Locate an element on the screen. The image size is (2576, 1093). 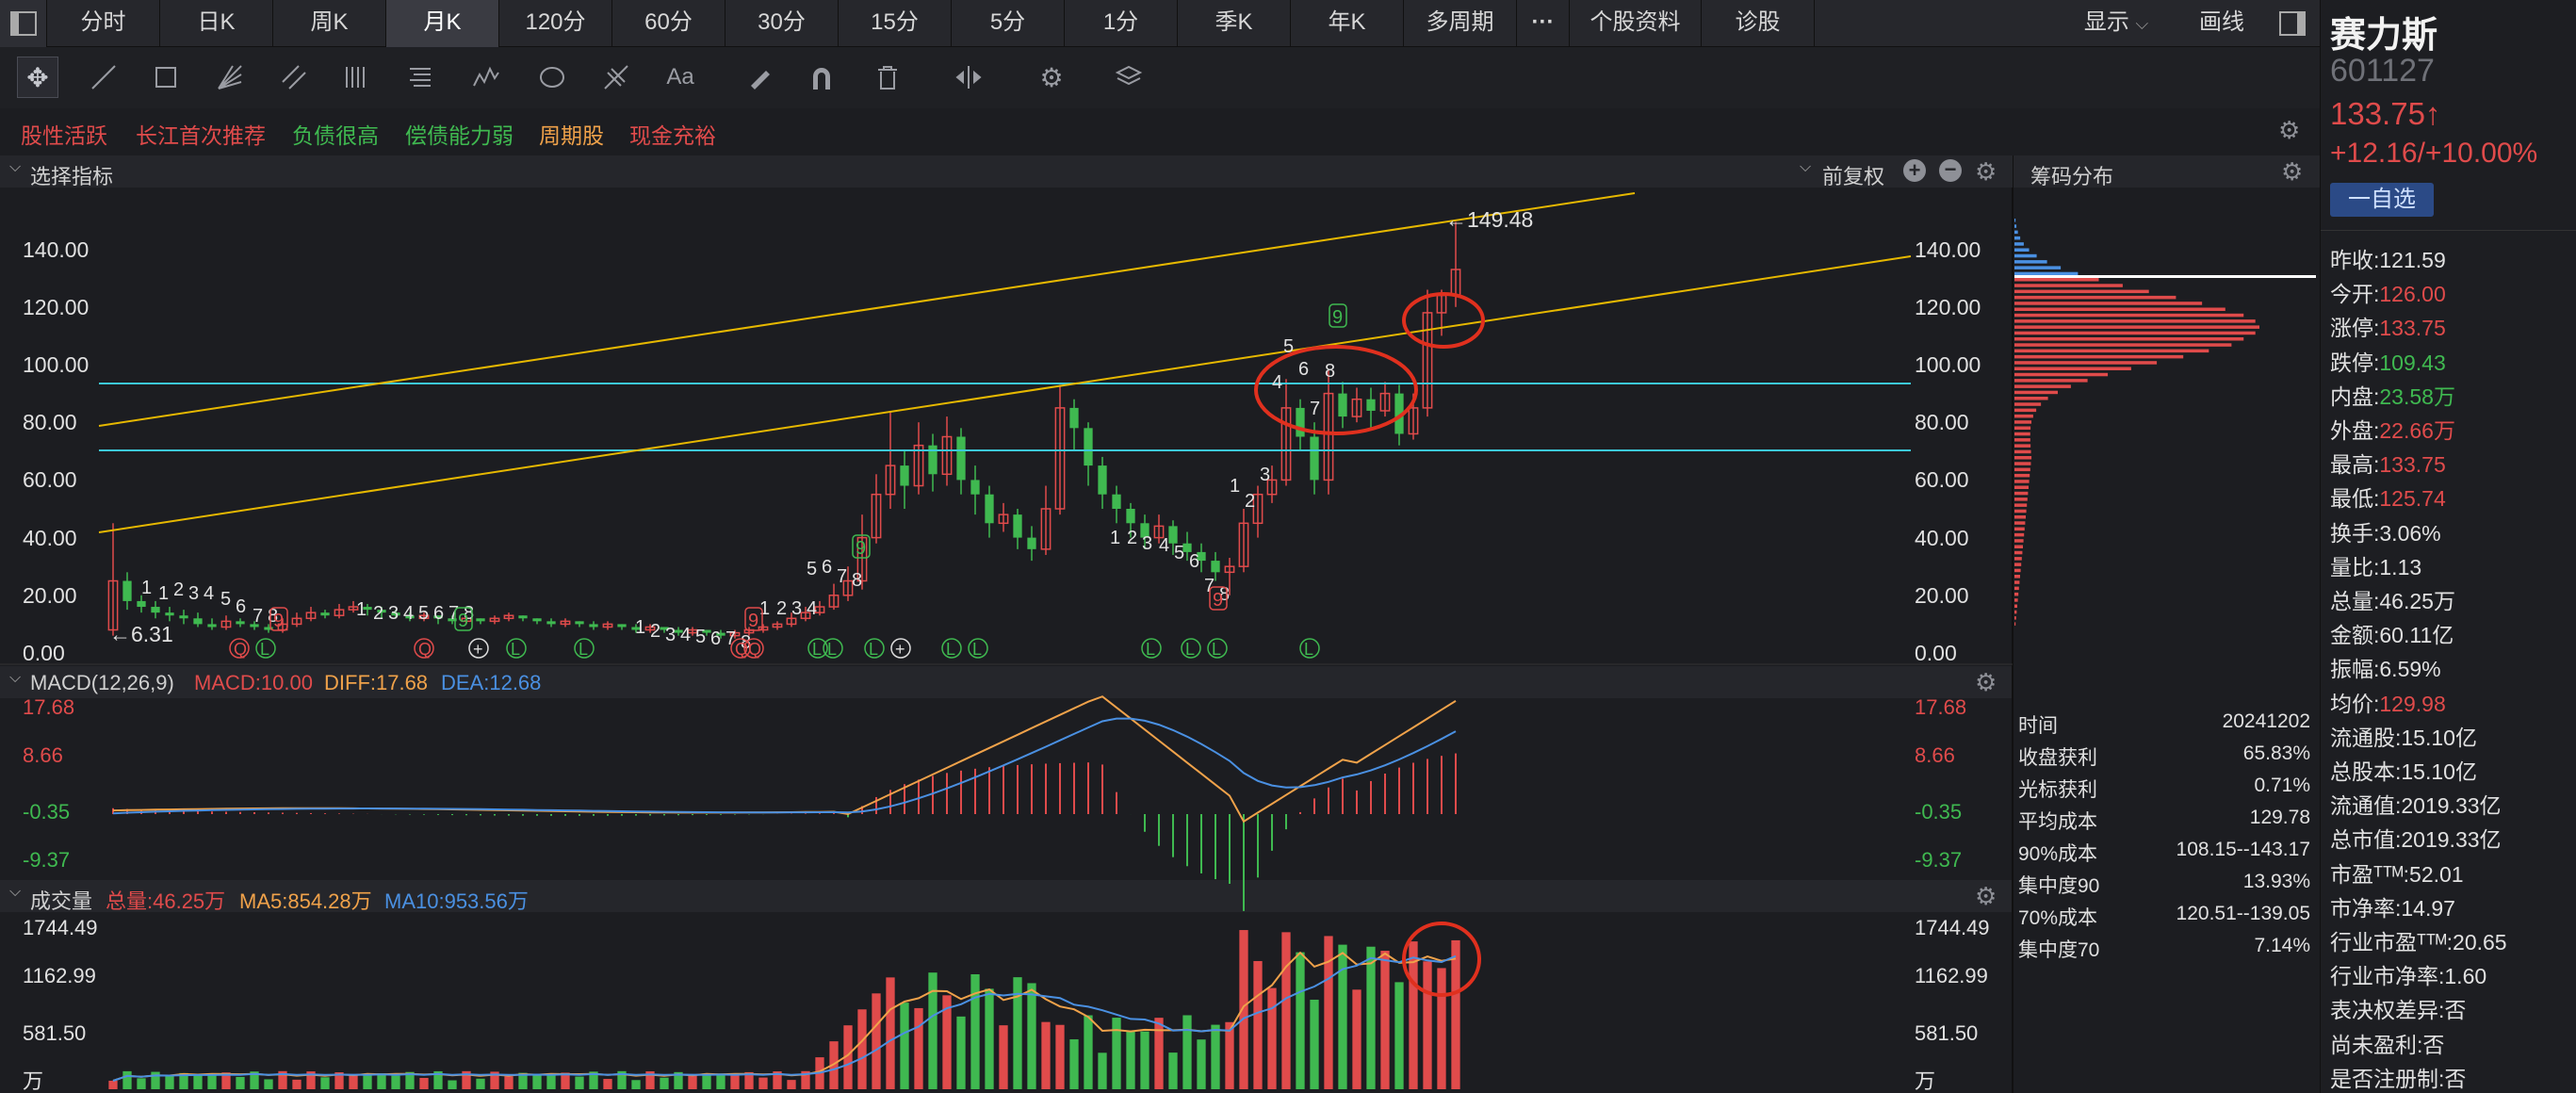
tab-15min: 15分 is located at coordinates (895, 23).